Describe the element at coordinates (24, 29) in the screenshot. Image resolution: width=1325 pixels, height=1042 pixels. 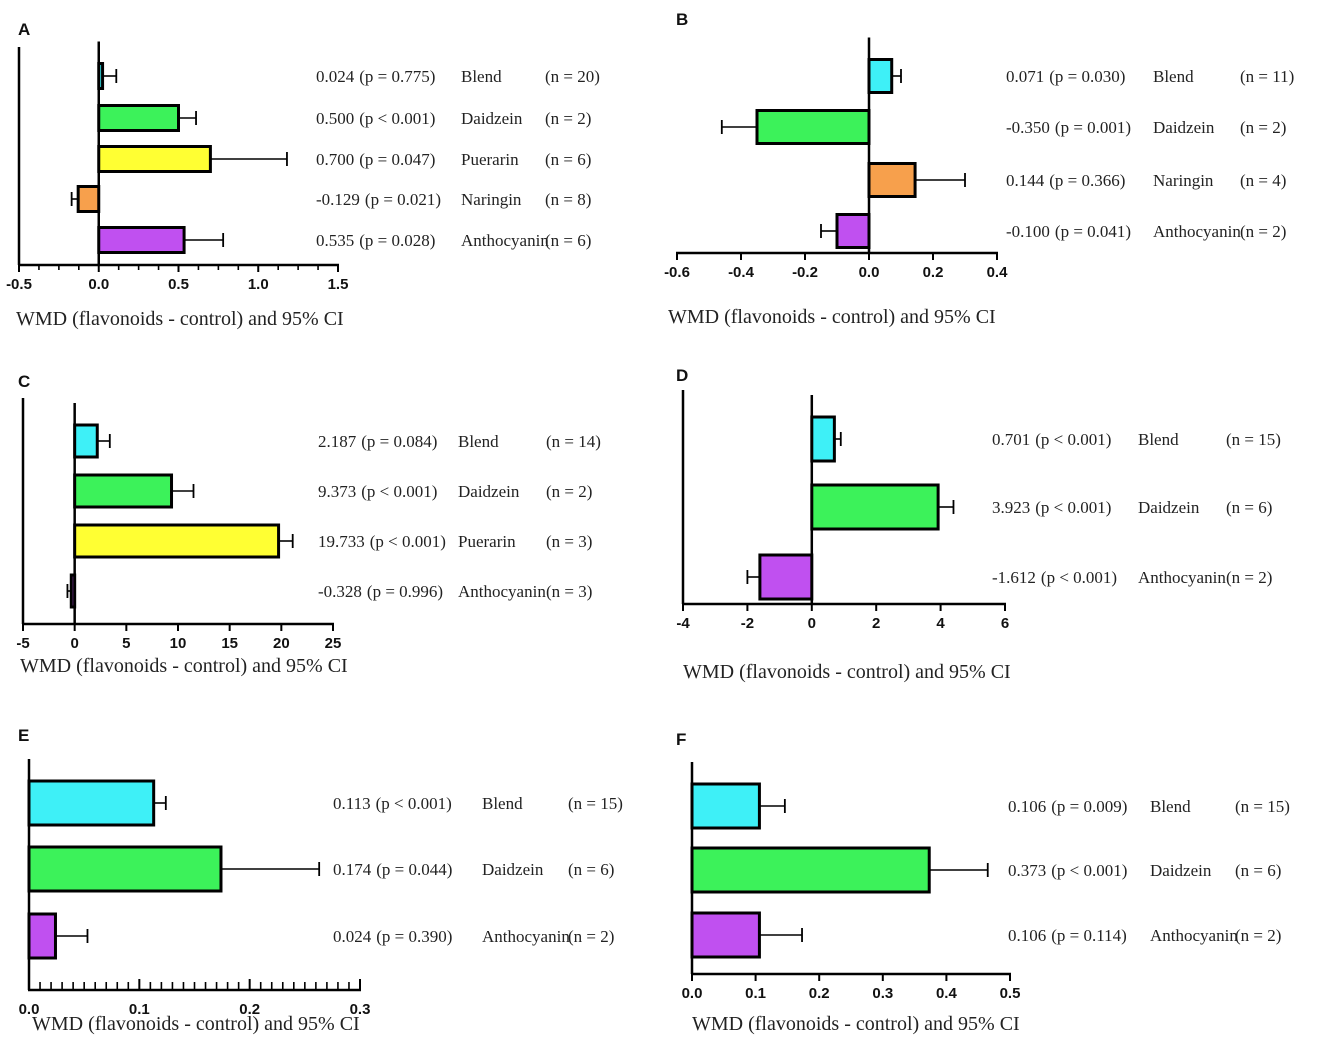
I see `panel-letter: A` at that location.